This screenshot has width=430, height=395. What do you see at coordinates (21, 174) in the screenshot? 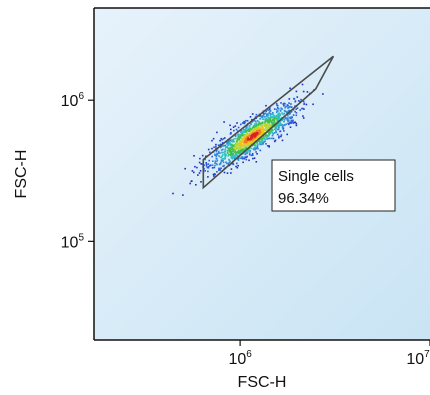
I see `y-axis-label: FSC-H` at bounding box center [21, 174].